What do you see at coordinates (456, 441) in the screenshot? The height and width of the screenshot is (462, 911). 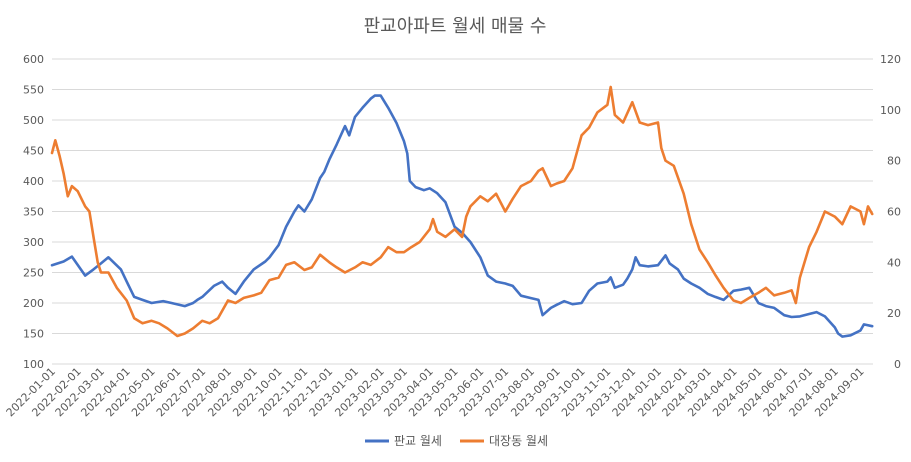 I see `legend: 판교 월세 대장동 월세` at bounding box center [456, 441].